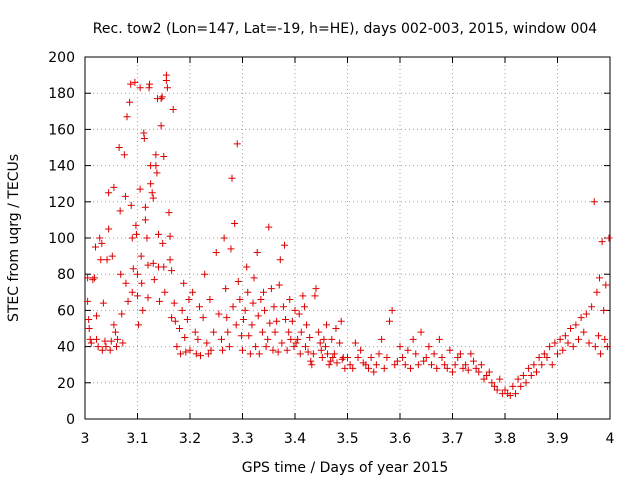 This screenshot has width=640, height=485. Describe the element at coordinates (505, 439) in the screenshot. I see `x-tick-label: 3.8` at that location.